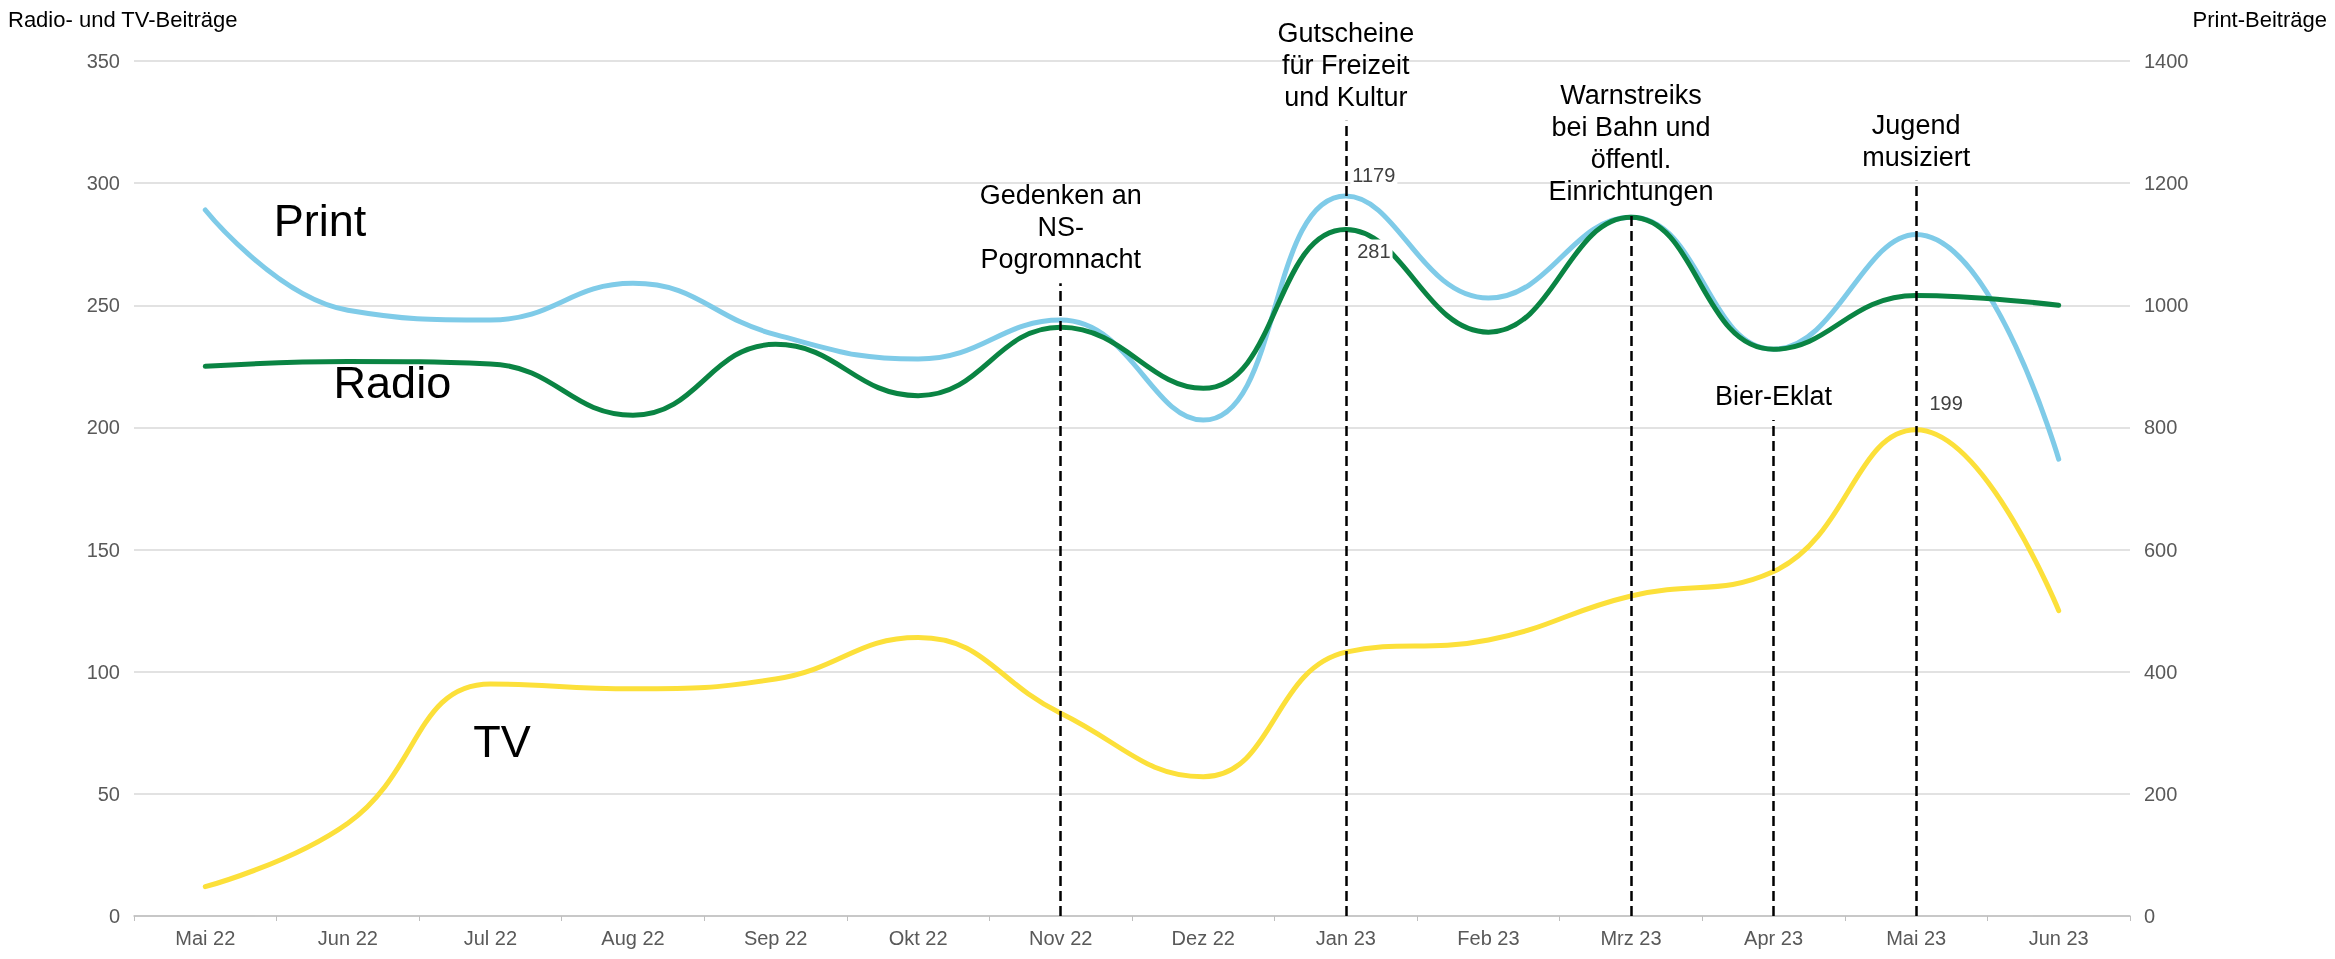  Describe the element at coordinates (103, 427) in the screenshot. I see `y-tick-label: 200` at that location.